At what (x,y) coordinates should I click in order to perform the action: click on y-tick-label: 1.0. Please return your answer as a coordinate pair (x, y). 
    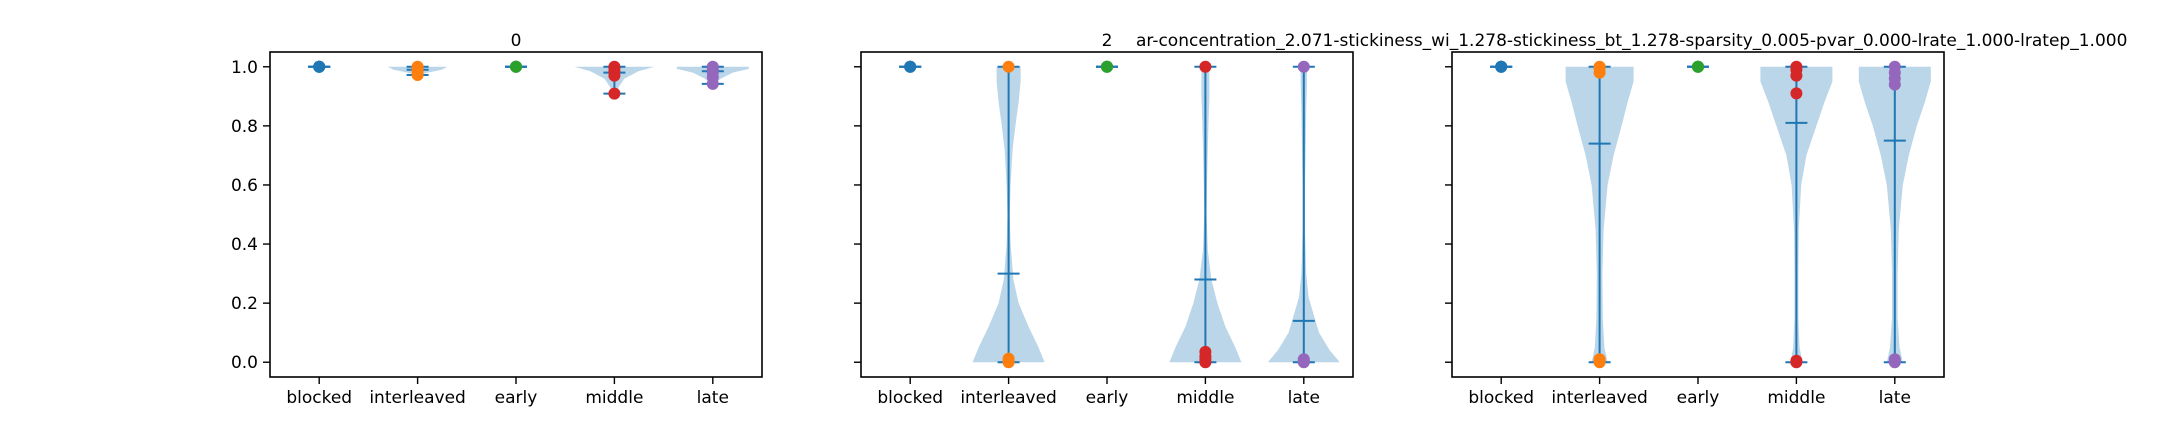
    Looking at the image, I should click on (244, 68).